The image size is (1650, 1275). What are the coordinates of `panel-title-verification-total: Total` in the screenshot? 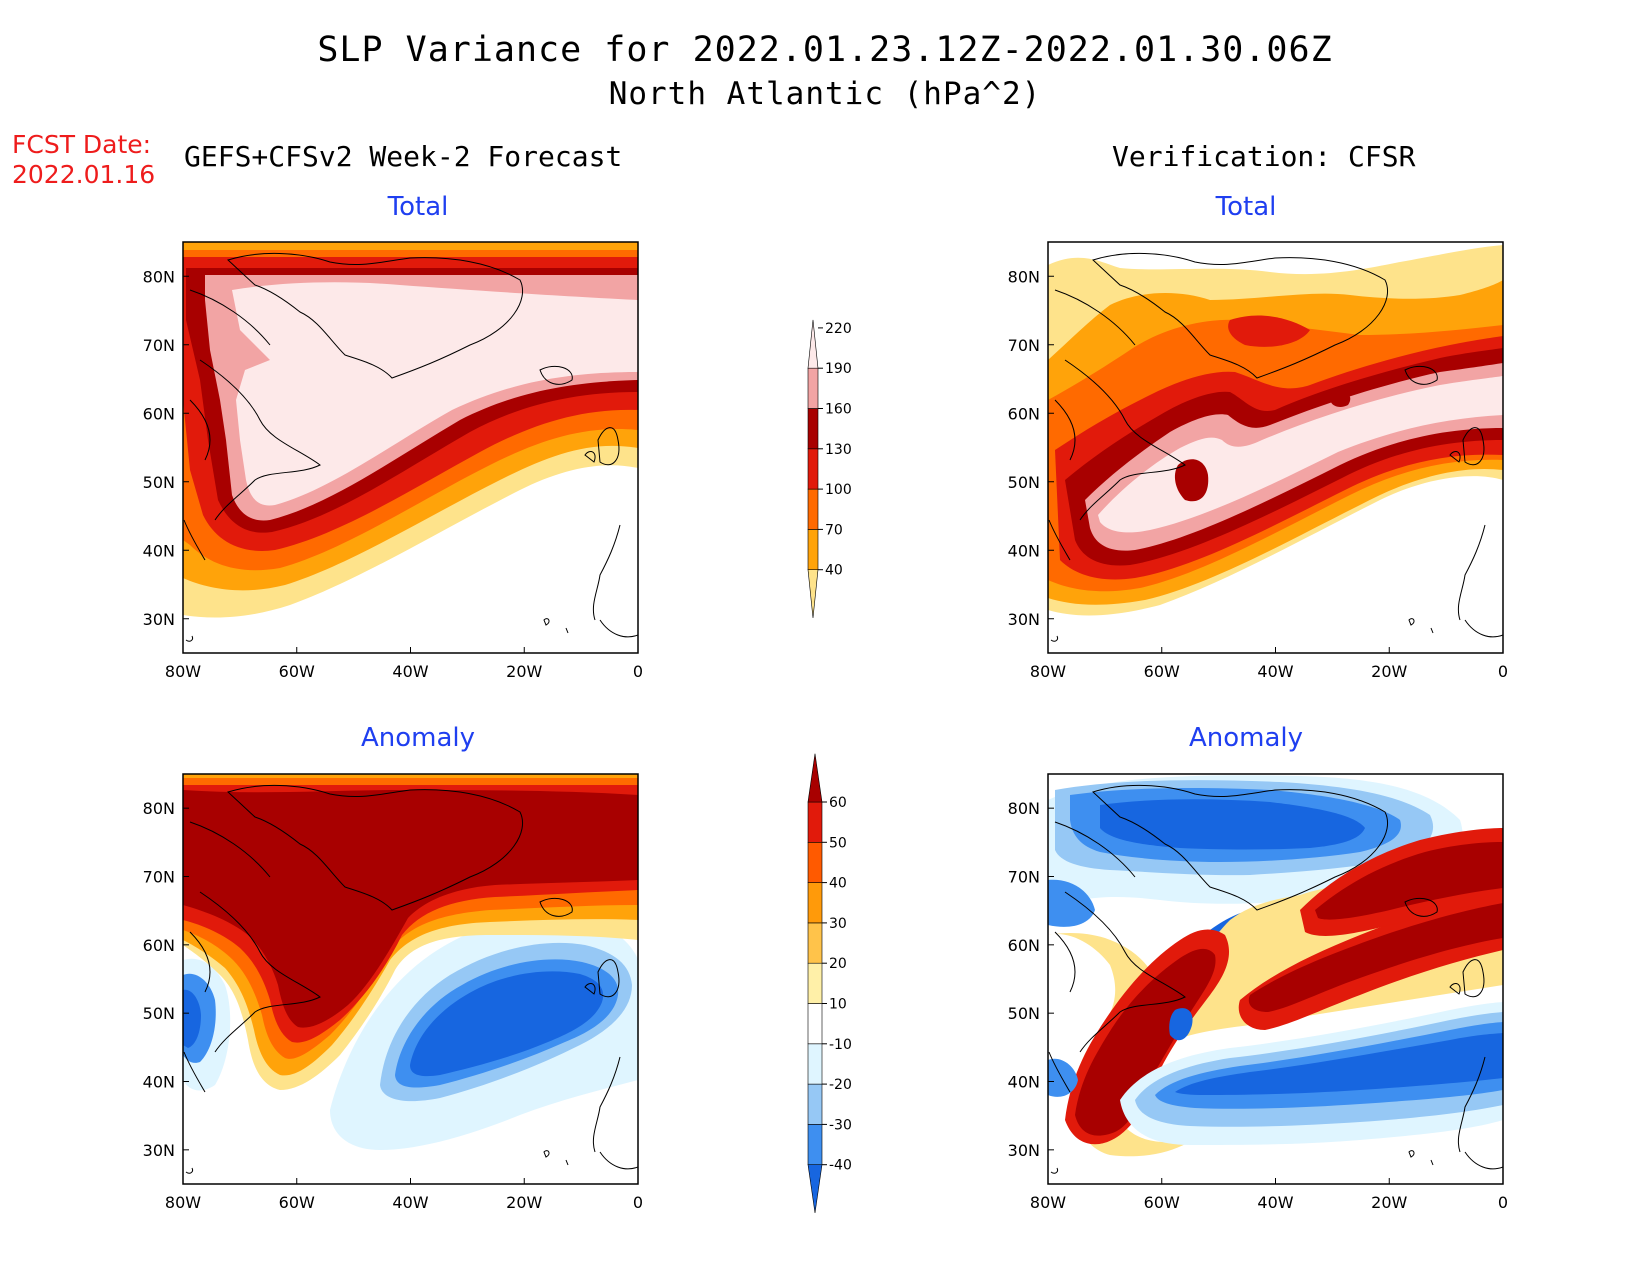 It's located at (1246, 207).